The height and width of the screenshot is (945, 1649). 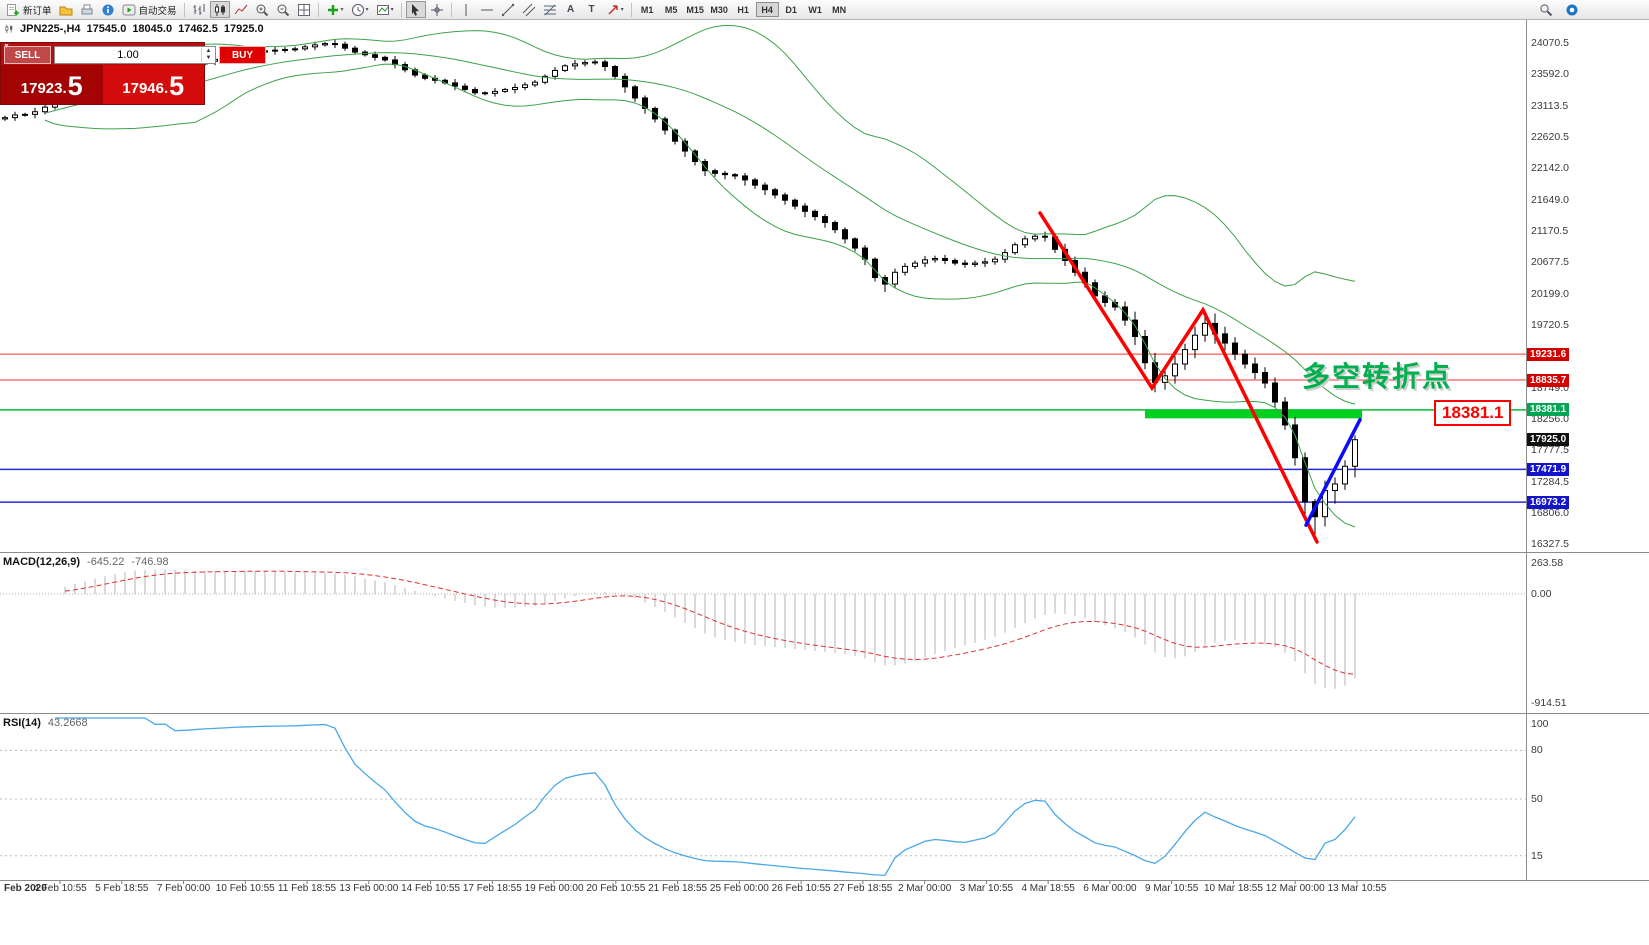 I want to click on periods-button: ▾, so click(x=360, y=9).